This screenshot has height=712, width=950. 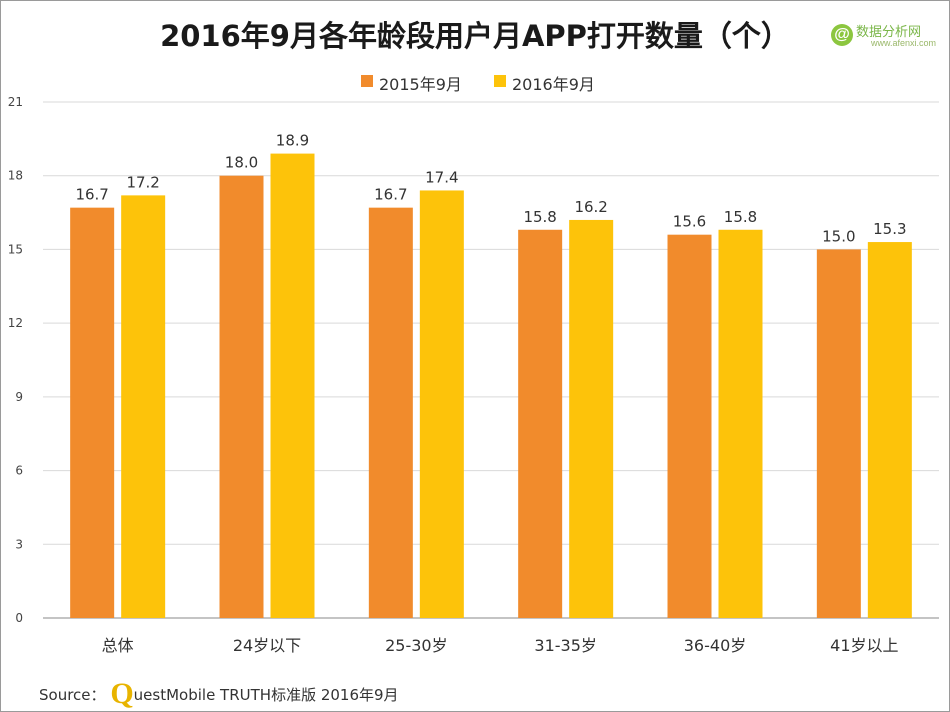 What do you see at coordinates (15, 249) in the screenshot?
I see `y-tick-label: 15` at bounding box center [15, 249].